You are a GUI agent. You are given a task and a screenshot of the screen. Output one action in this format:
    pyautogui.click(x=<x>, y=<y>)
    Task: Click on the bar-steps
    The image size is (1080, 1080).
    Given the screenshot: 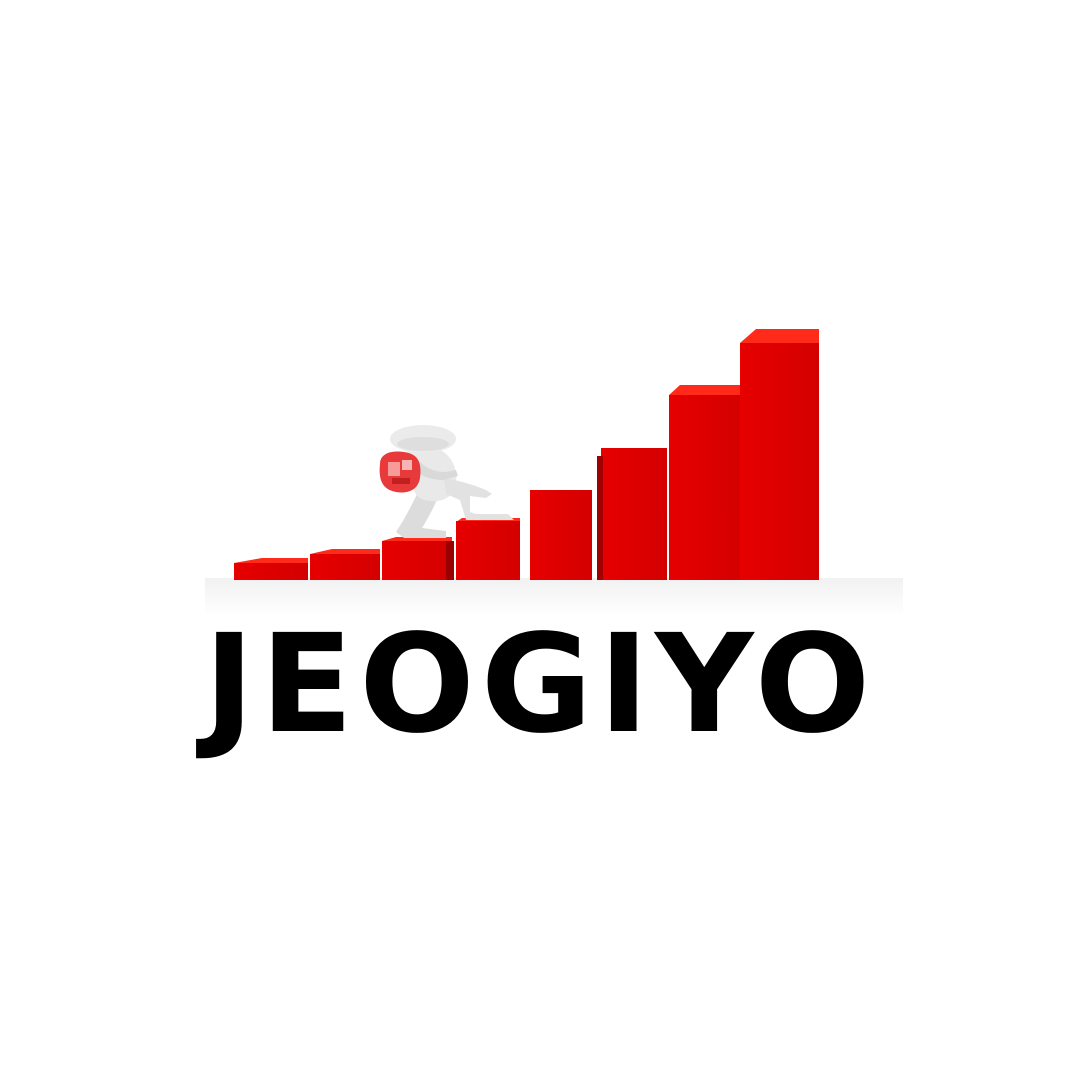 What is the action you would take?
    pyautogui.click(x=526, y=454)
    